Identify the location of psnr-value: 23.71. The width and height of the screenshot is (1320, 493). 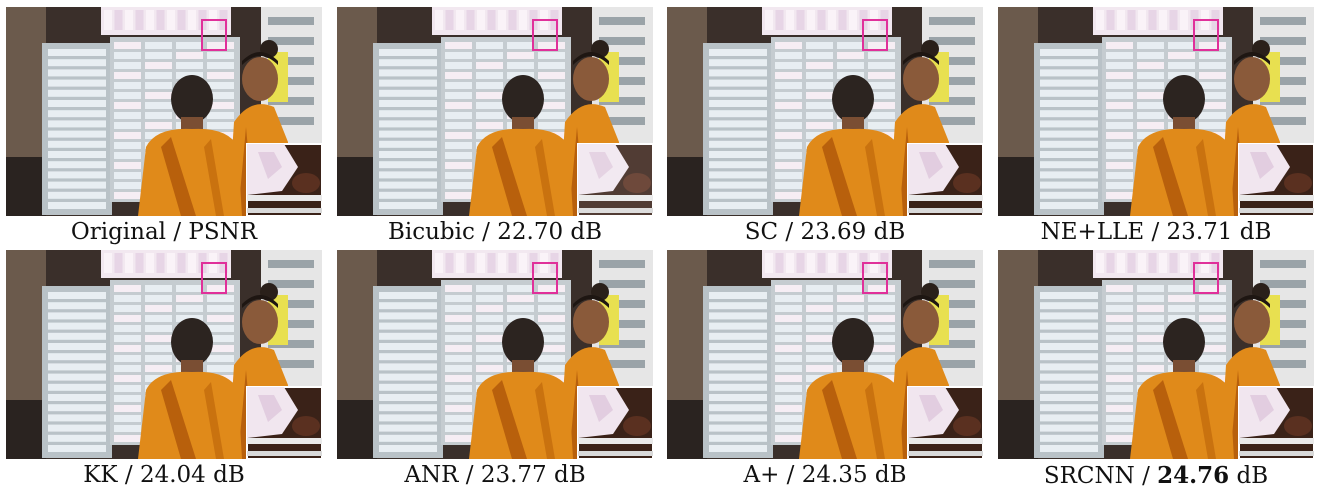
(1199, 232).